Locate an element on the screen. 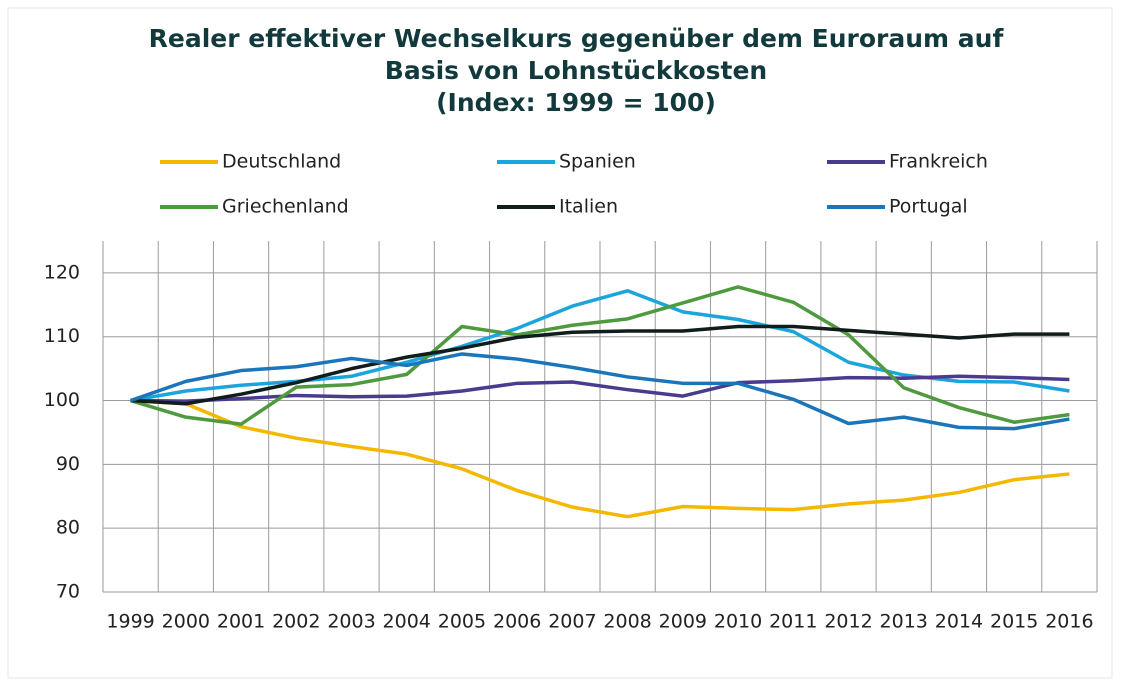  x-tick-label: 2015 is located at coordinates (1014, 622).